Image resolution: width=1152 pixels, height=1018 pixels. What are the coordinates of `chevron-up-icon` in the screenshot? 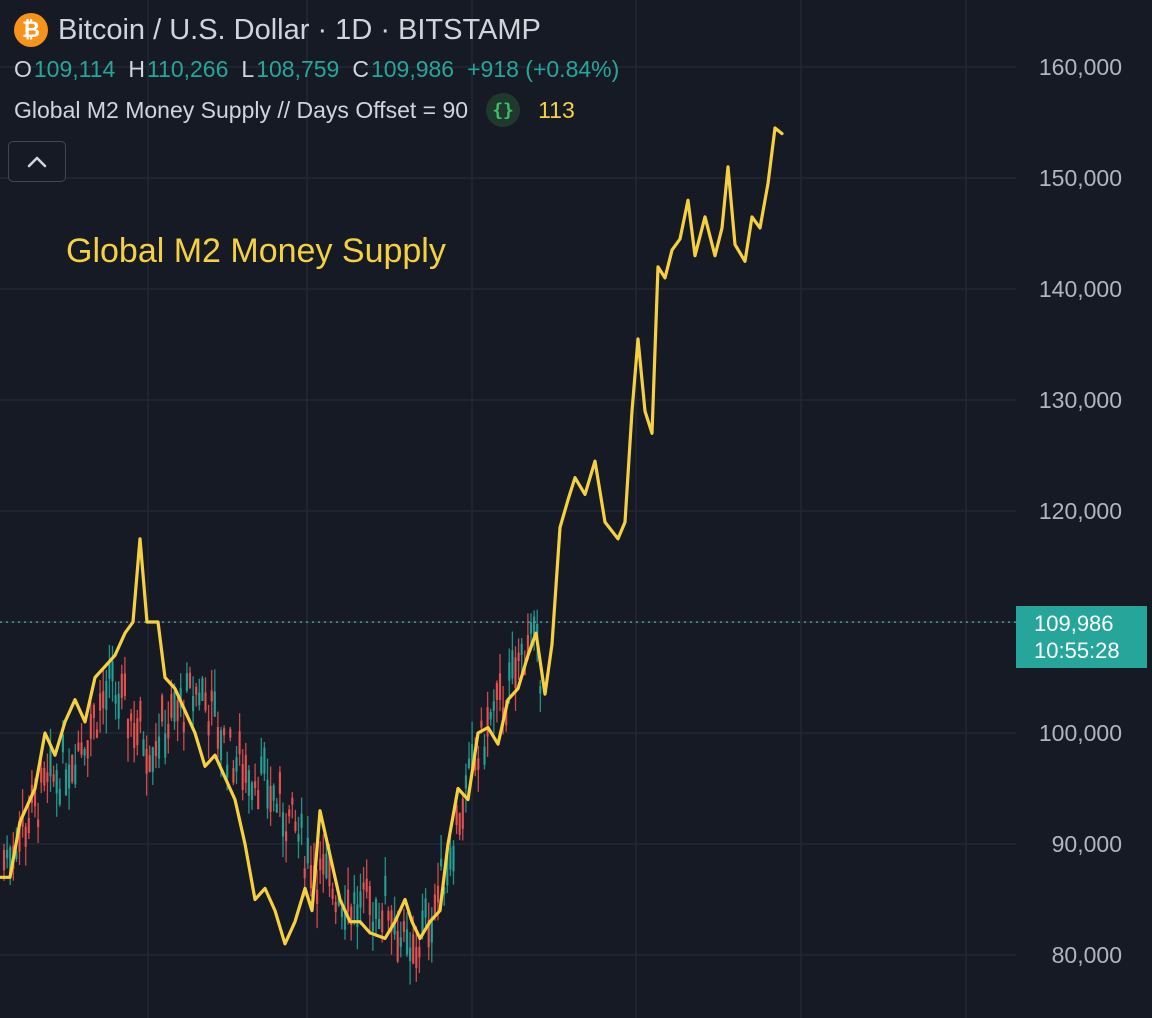 It's located at (37, 161).